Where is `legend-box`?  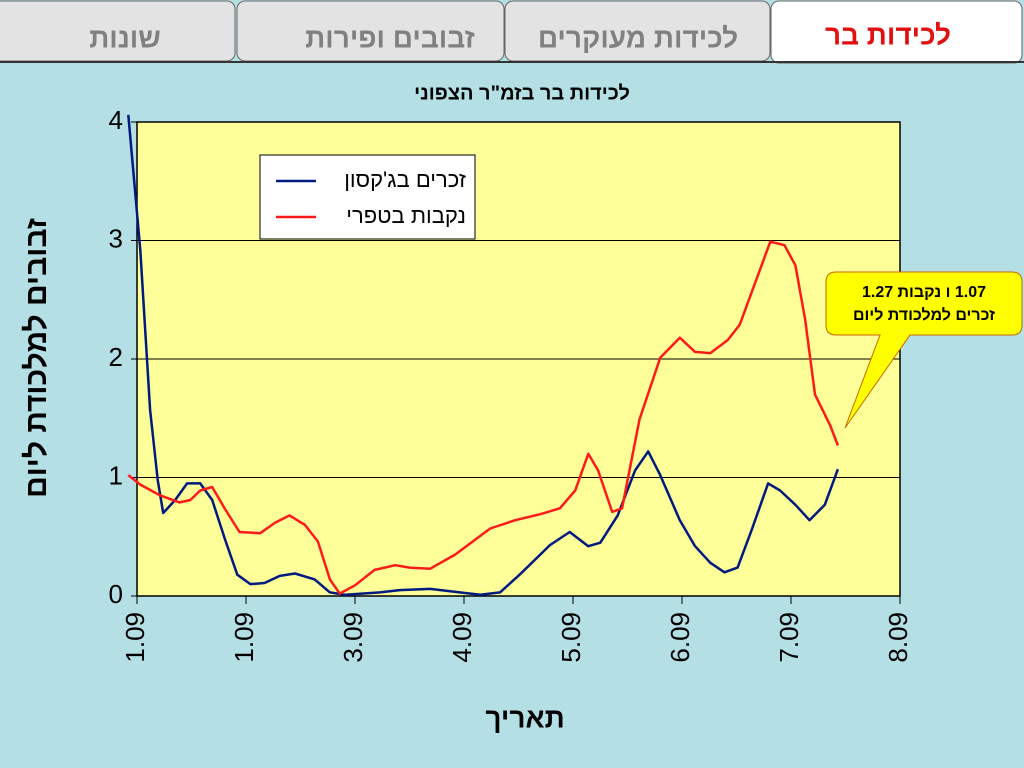
legend-box is located at coordinates (367, 197).